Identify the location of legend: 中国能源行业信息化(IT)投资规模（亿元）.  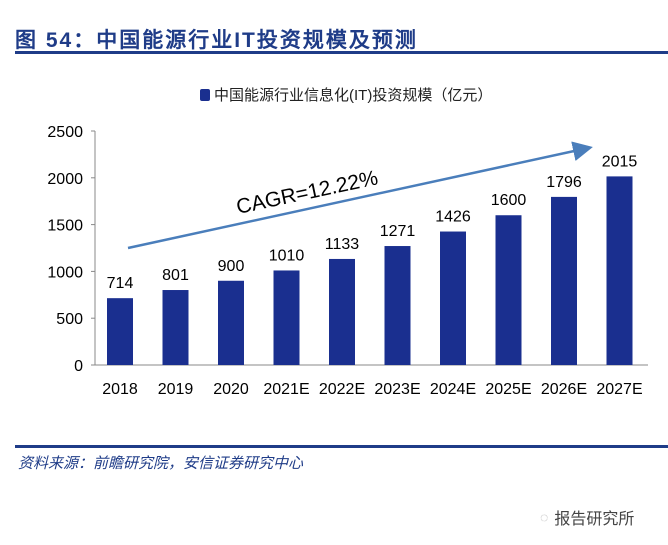
(346, 94).